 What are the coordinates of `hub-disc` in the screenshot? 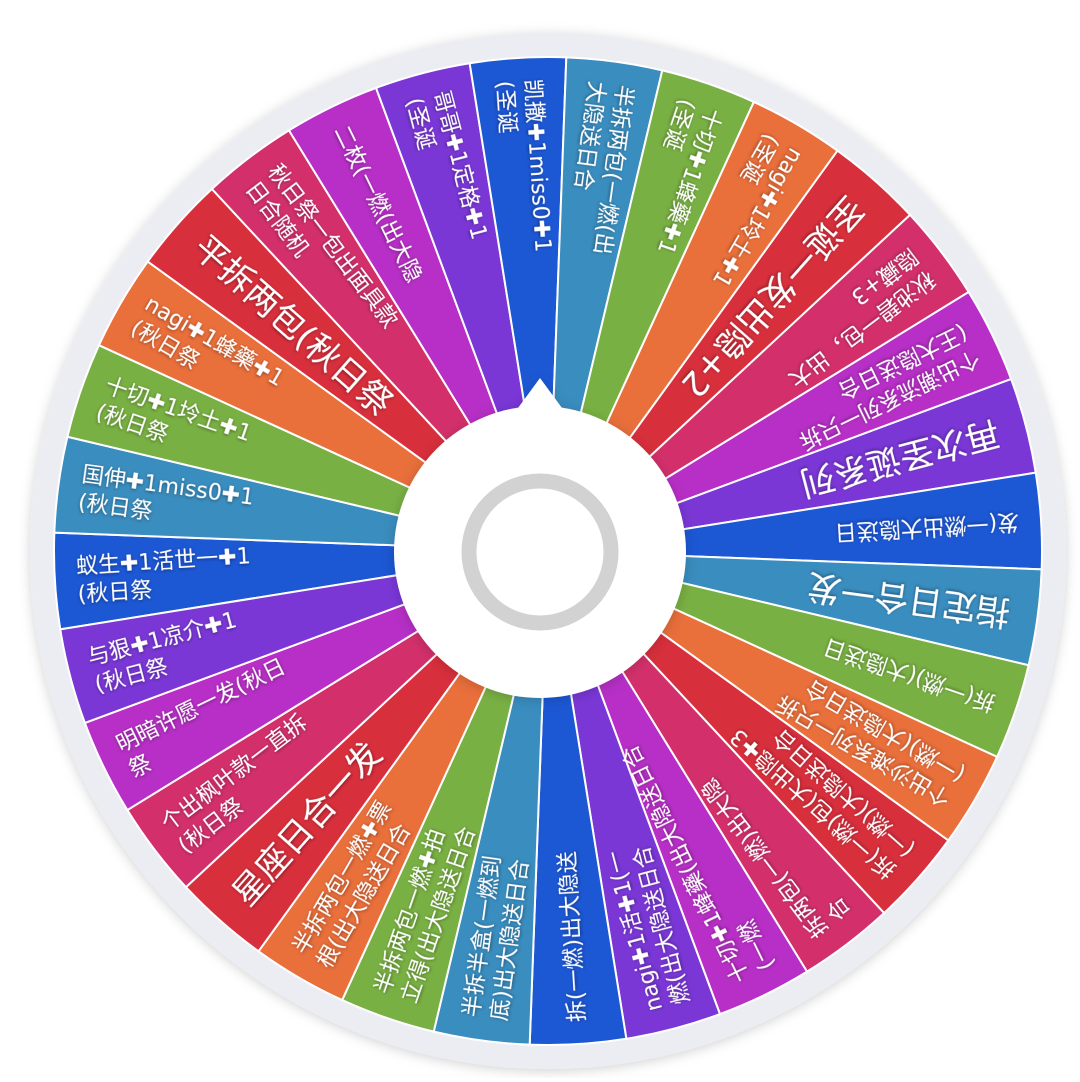 It's located at (540, 552).